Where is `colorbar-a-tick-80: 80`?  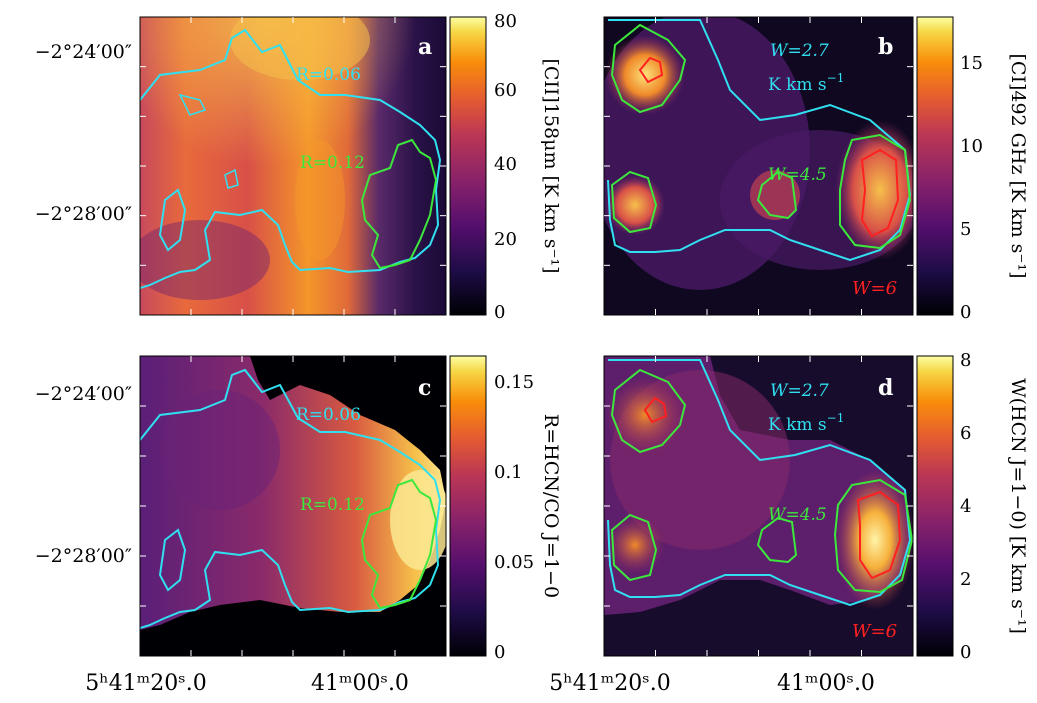
colorbar-a-tick-80: 80 is located at coordinates (505, 21).